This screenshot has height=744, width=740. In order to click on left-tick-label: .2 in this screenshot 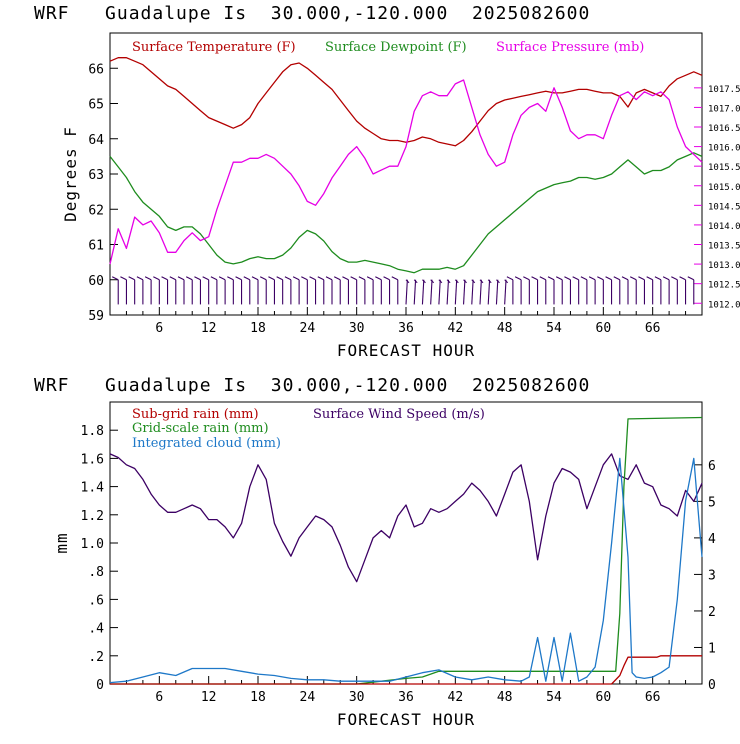, I will do `click(96, 657)`.